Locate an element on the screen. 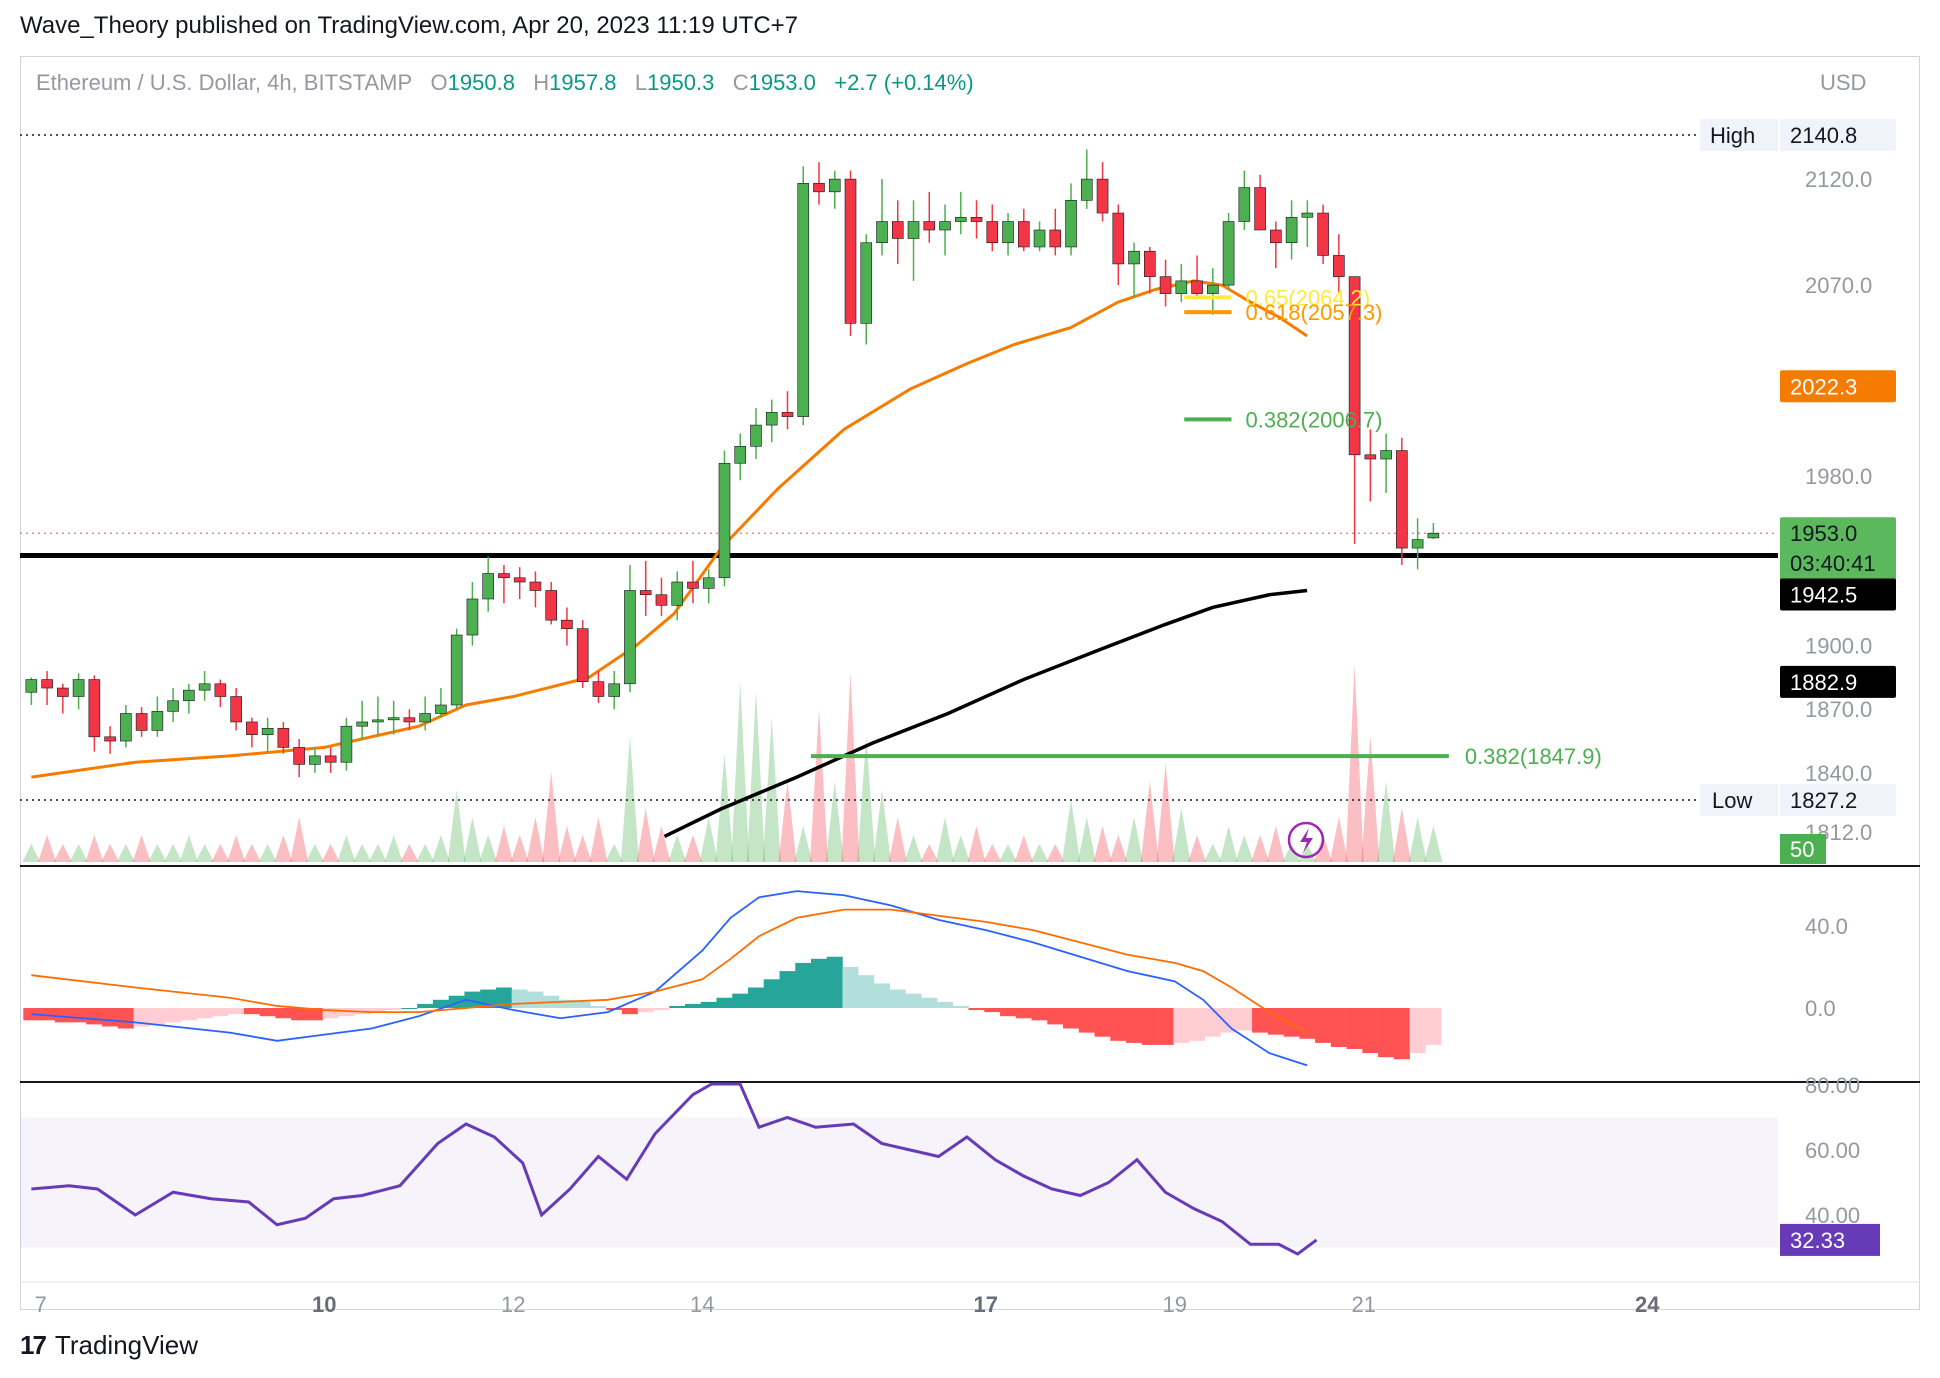  macd-tick-label: 0.0 is located at coordinates (1820, 1008).